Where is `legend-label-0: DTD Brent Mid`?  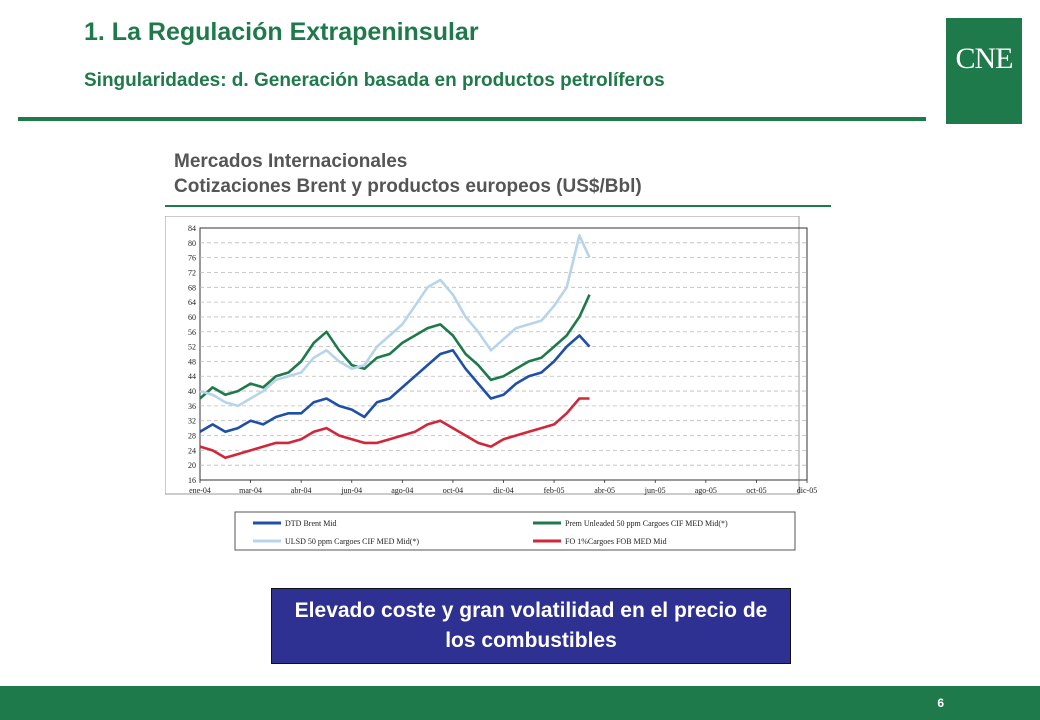
legend-label-0: DTD Brent Mid is located at coordinates (311, 523).